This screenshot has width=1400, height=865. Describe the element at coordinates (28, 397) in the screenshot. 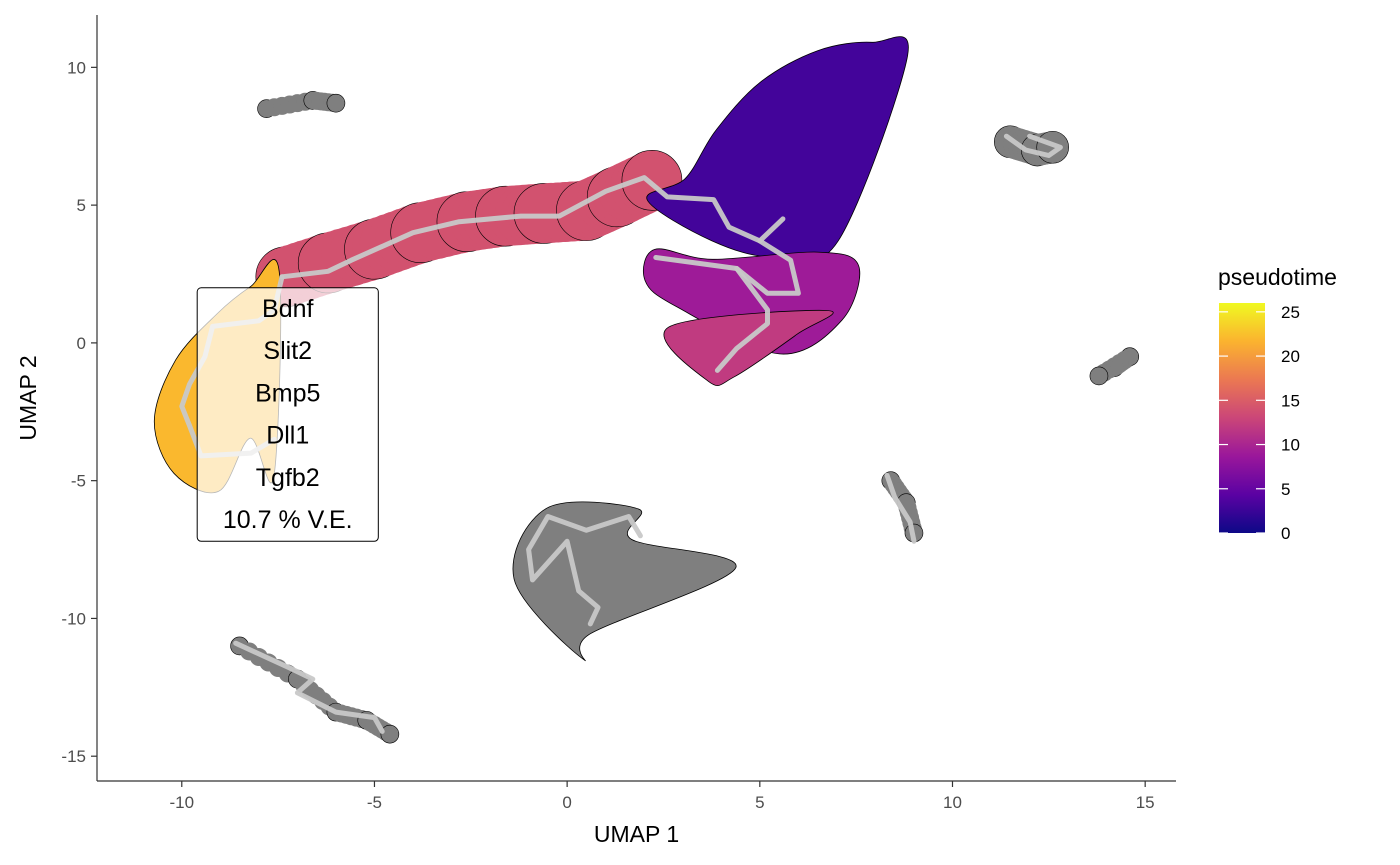

I see `y-axis-title: UMAP 2` at that location.